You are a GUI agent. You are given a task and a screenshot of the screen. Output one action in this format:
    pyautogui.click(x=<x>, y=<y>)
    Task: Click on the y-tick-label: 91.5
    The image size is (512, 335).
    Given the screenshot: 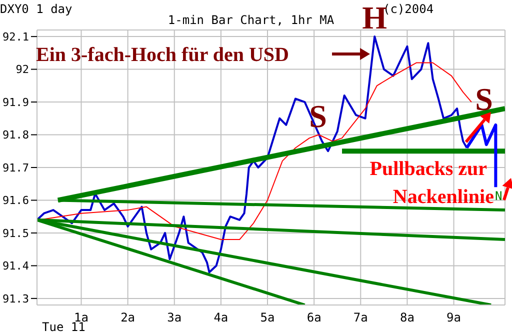 What is the action you would take?
    pyautogui.click(x=15, y=233)
    